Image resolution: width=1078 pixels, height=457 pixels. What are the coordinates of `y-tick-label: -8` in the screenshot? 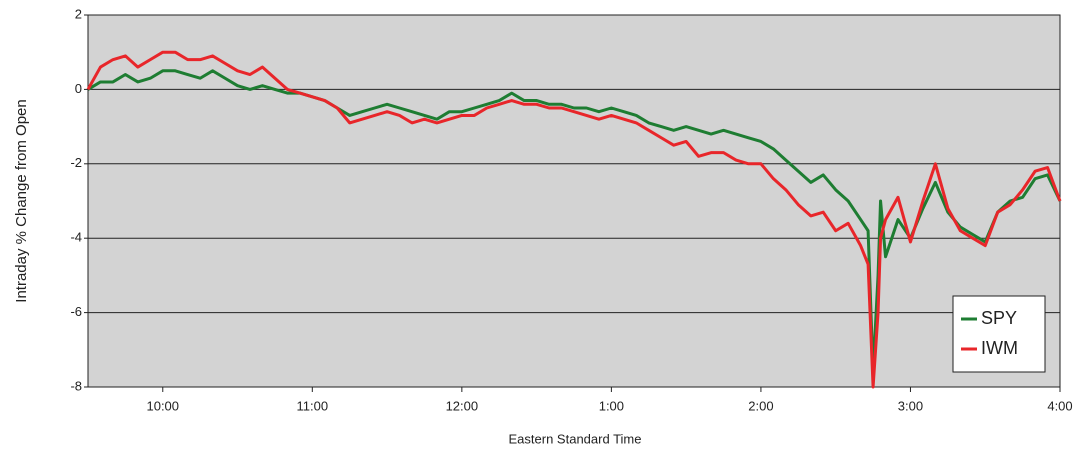 It's located at (76, 385).